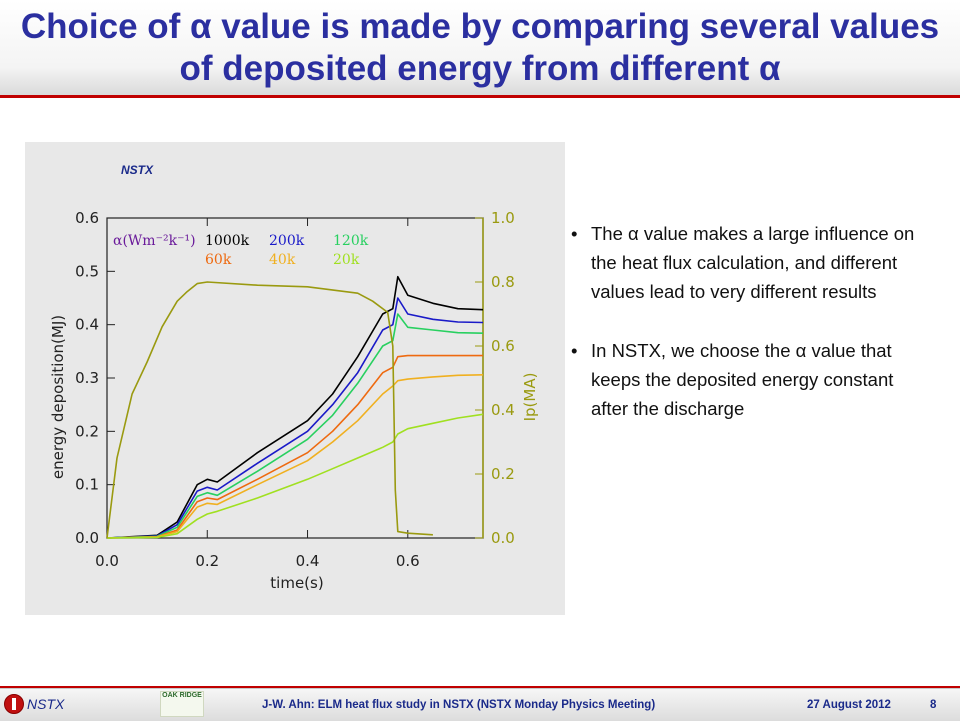 This screenshot has height=721, width=960. What do you see at coordinates (351, 241) in the screenshot?
I see `legend-entry: 120k` at bounding box center [351, 241].